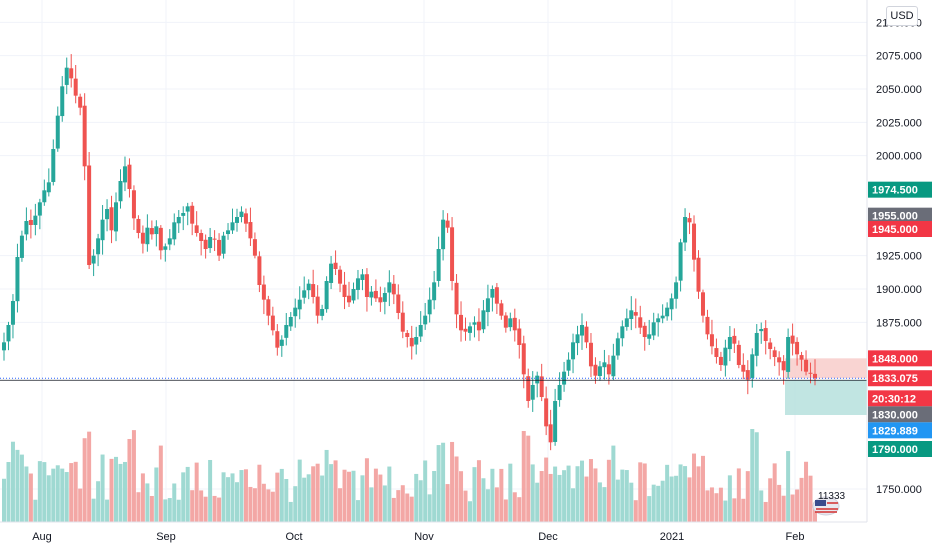 This screenshot has width=932, height=555. Describe the element at coordinates (902, 16) in the screenshot. I see `currency-button: USD` at that location.